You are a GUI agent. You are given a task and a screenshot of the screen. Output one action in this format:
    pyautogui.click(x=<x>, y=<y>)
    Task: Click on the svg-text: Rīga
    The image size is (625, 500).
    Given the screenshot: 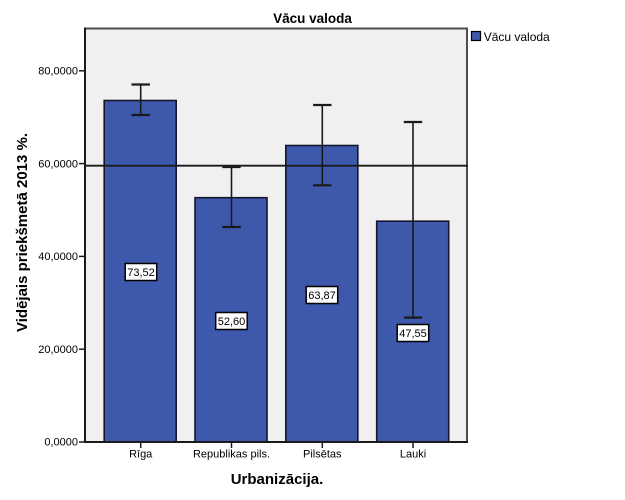 What is the action you would take?
    pyautogui.click(x=141, y=455)
    